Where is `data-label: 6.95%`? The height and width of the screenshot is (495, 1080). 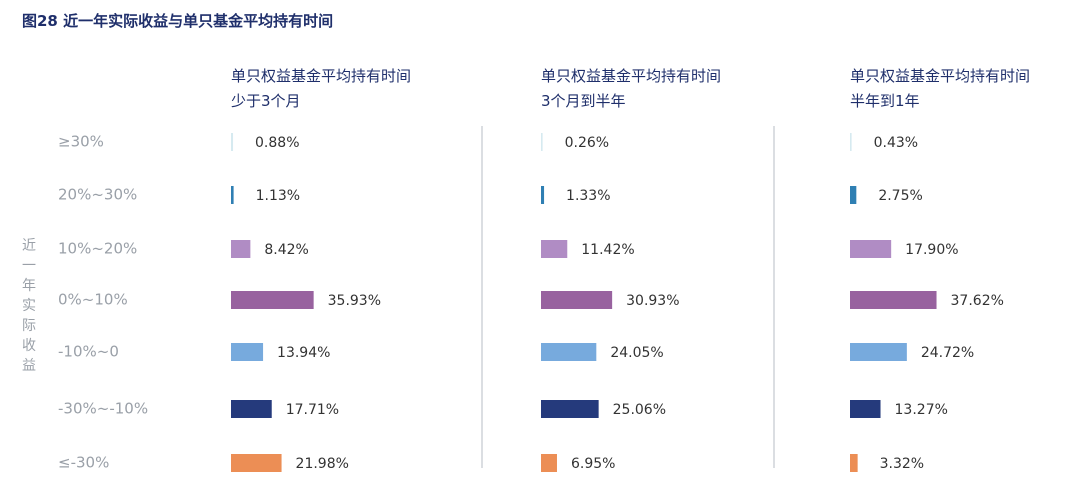 data-label: 6.95% is located at coordinates (593, 464).